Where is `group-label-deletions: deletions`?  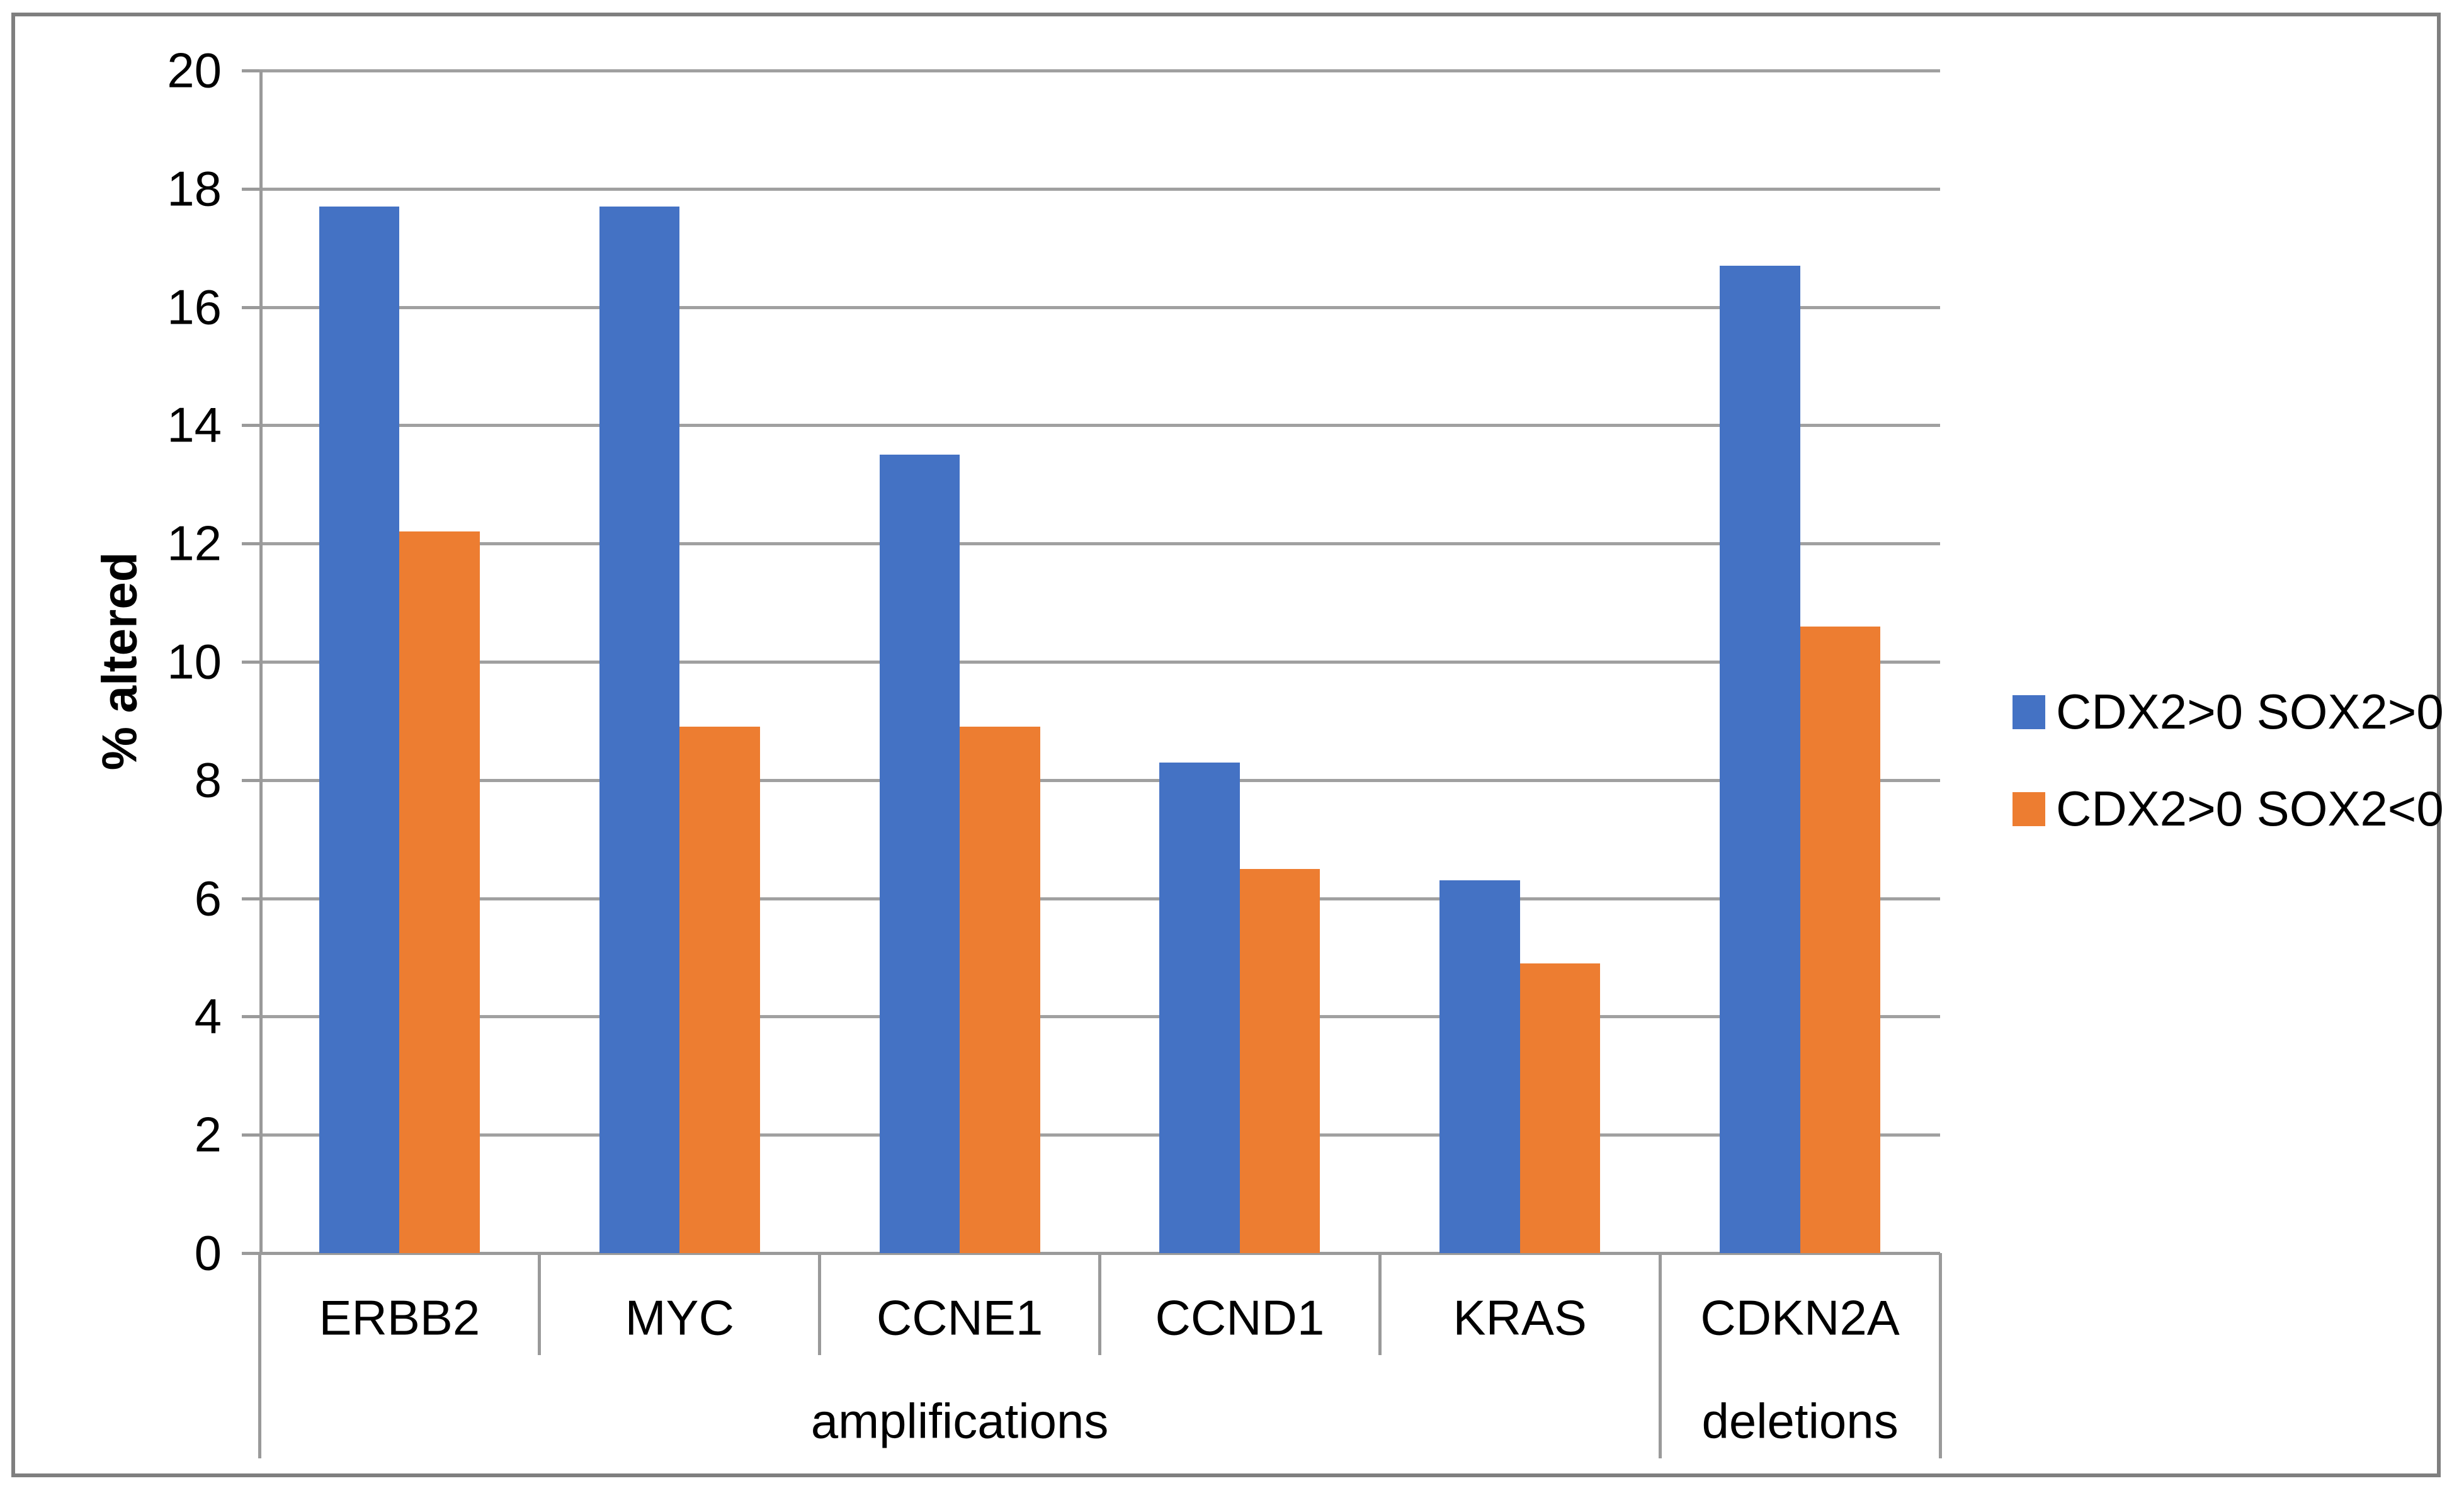
group-label-deletions: deletions is located at coordinates (1800, 1421).